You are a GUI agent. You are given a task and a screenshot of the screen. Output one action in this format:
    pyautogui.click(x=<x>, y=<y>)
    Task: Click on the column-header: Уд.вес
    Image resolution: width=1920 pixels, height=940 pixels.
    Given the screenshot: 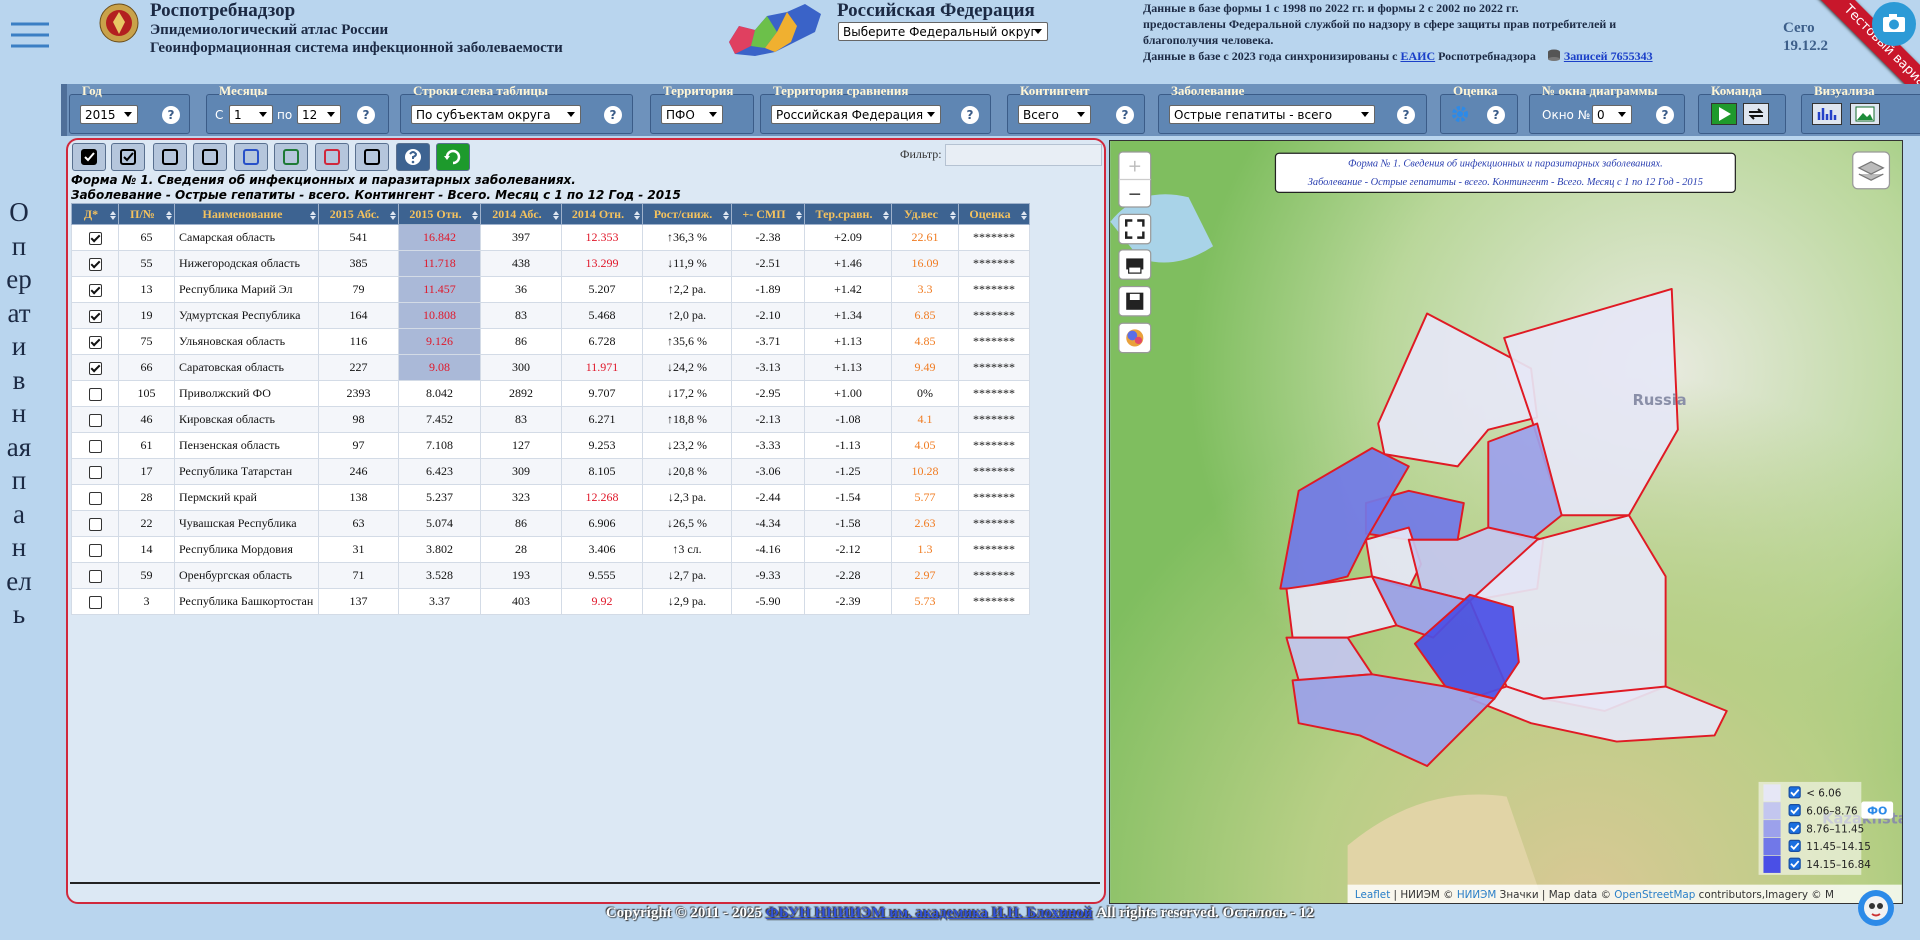 What is the action you would take?
    pyautogui.click(x=925, y=214)
    